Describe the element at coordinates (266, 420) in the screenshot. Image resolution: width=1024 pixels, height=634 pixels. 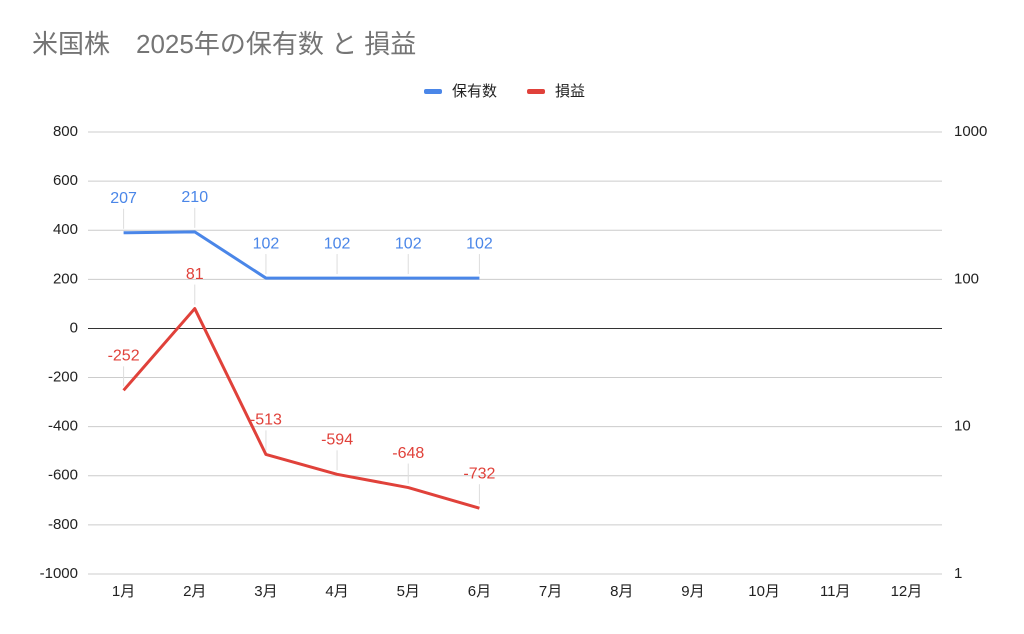
I see `data-label: -513` at that location.